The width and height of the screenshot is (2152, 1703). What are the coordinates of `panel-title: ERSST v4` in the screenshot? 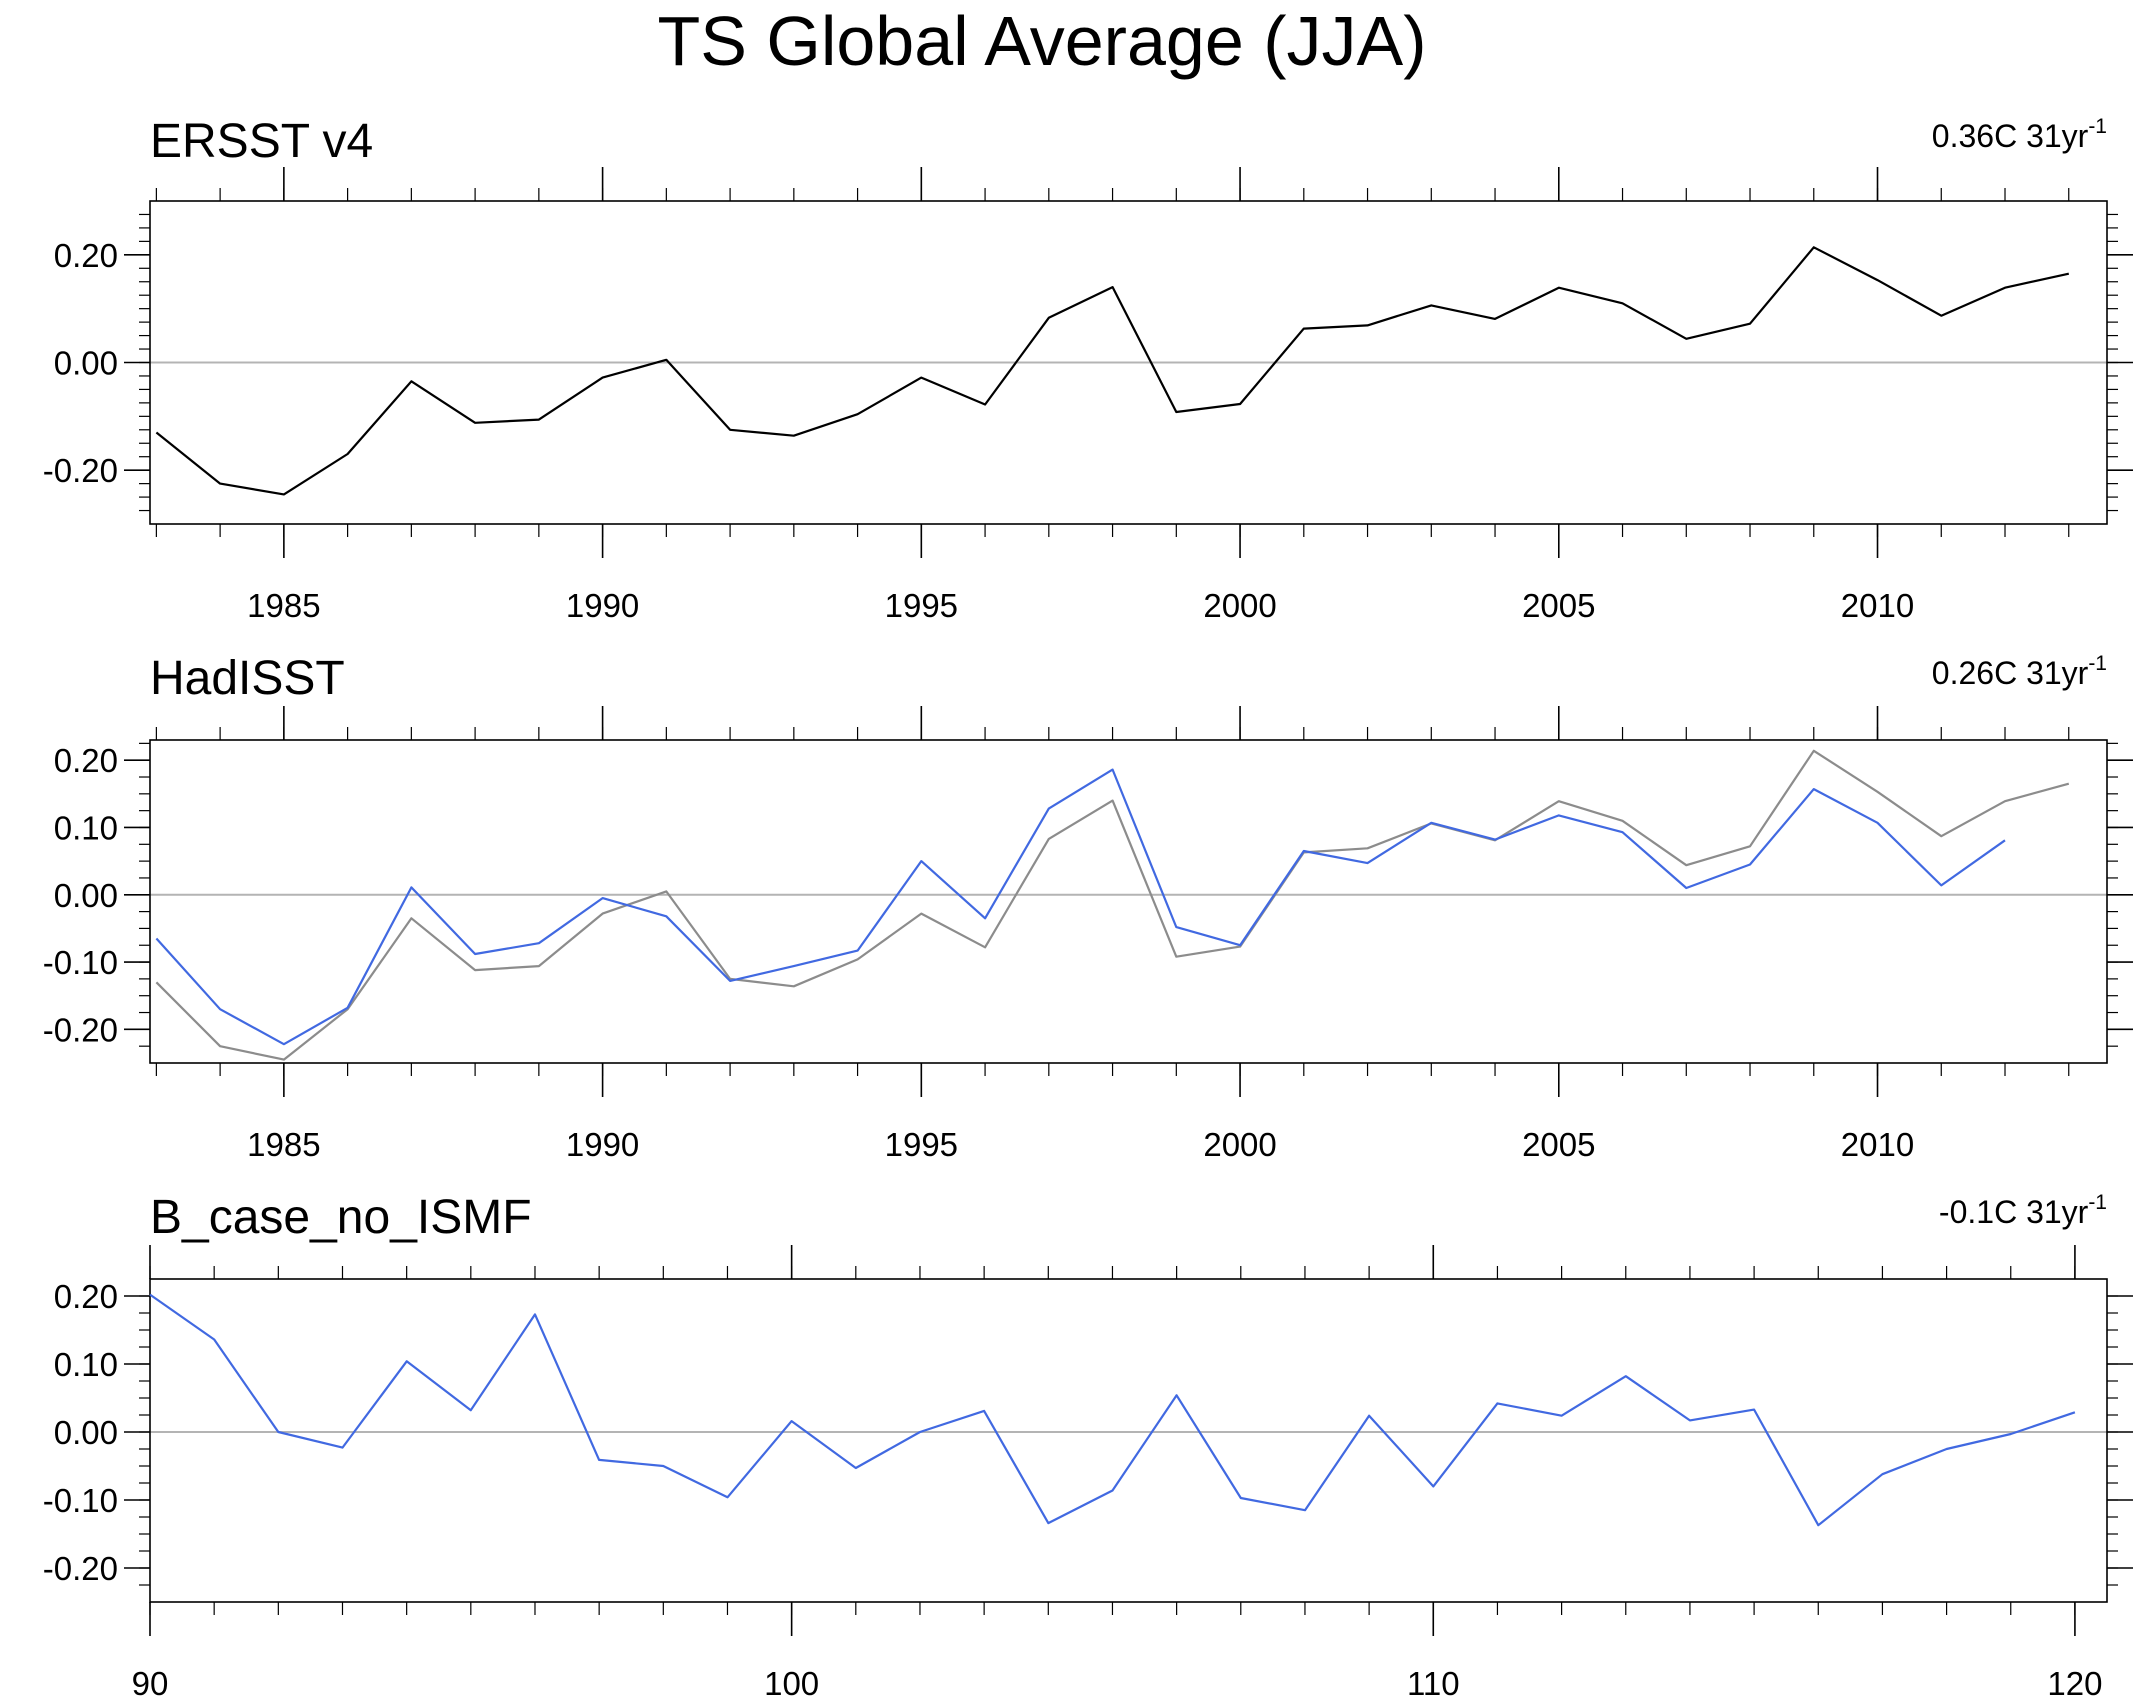 It's located at (261, 141).